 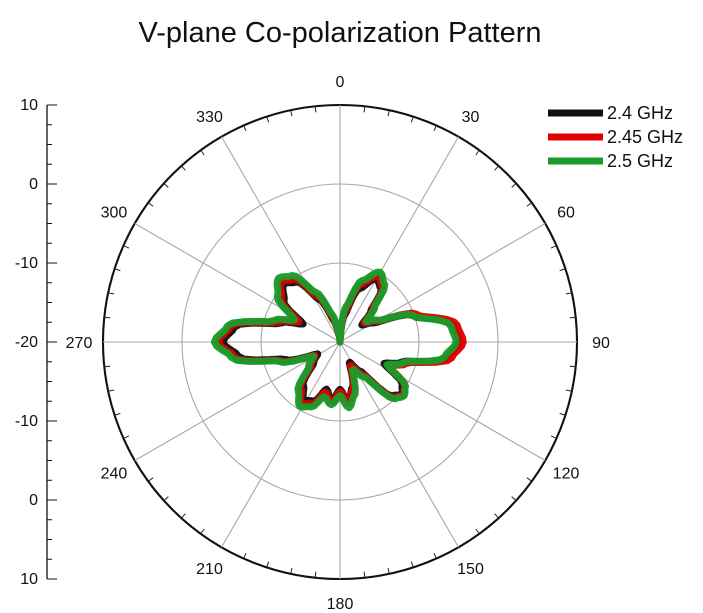 What do you see at coordinates (566, 474) in the screenshot?
I see `angle-tick-label: 120` at bounding box center [566, 474].